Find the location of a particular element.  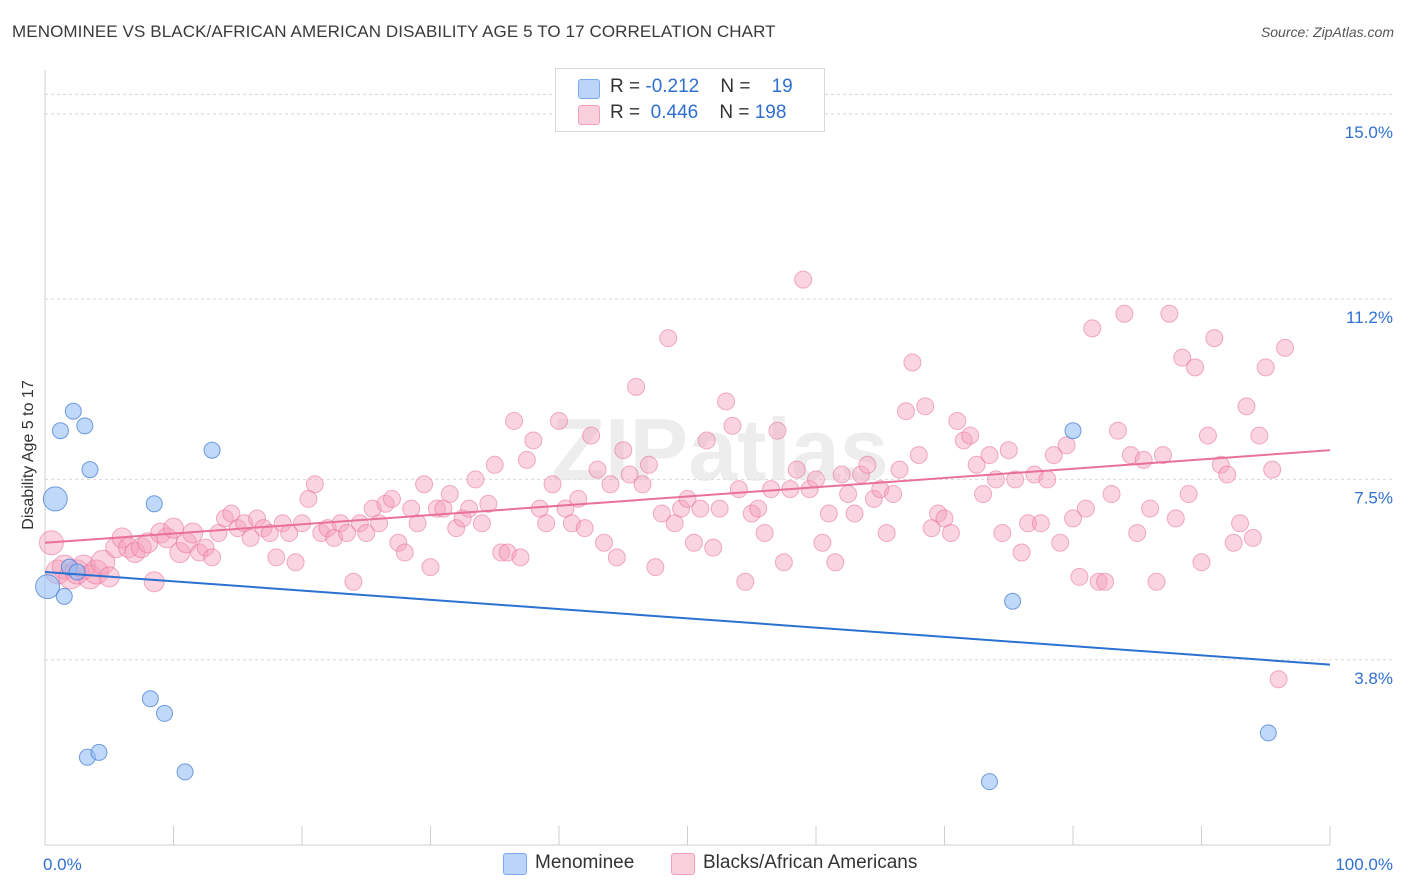

y-tick-label: 15.0% is located at coordinates (1369, 132).